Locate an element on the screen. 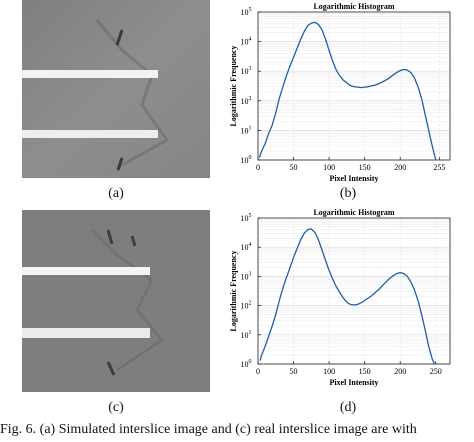 The image size is (474, 442). panel-c-label: (c) is located at coordinates (116, 407).